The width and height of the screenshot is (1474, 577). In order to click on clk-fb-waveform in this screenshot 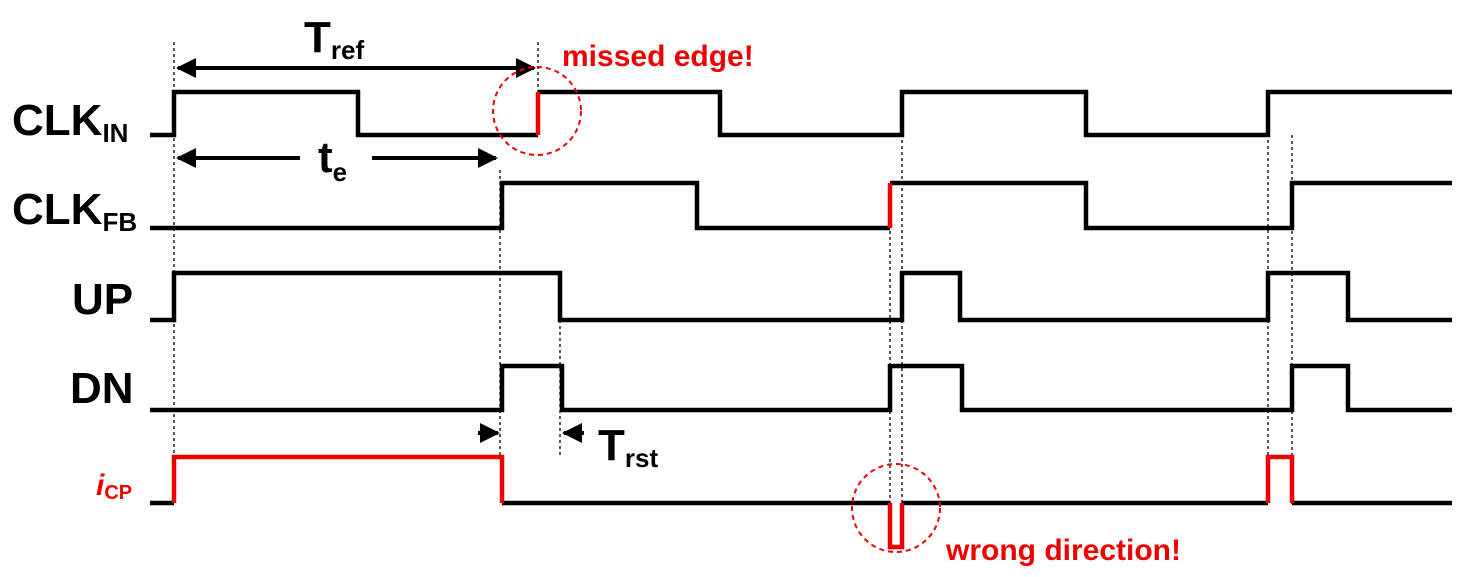, I will do `click(801, 205)`.